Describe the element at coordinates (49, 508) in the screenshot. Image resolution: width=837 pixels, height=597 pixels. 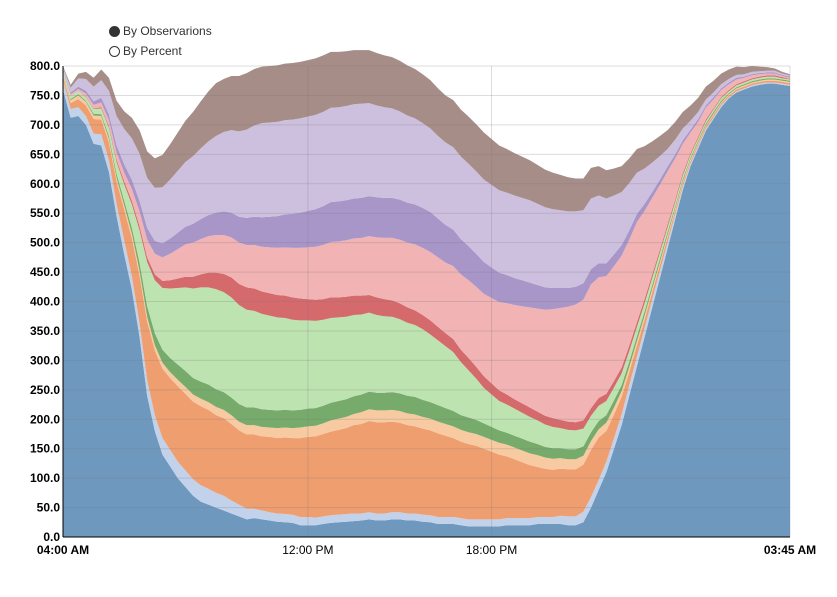
I see `y-tick-label-1: 50.0` at that location.